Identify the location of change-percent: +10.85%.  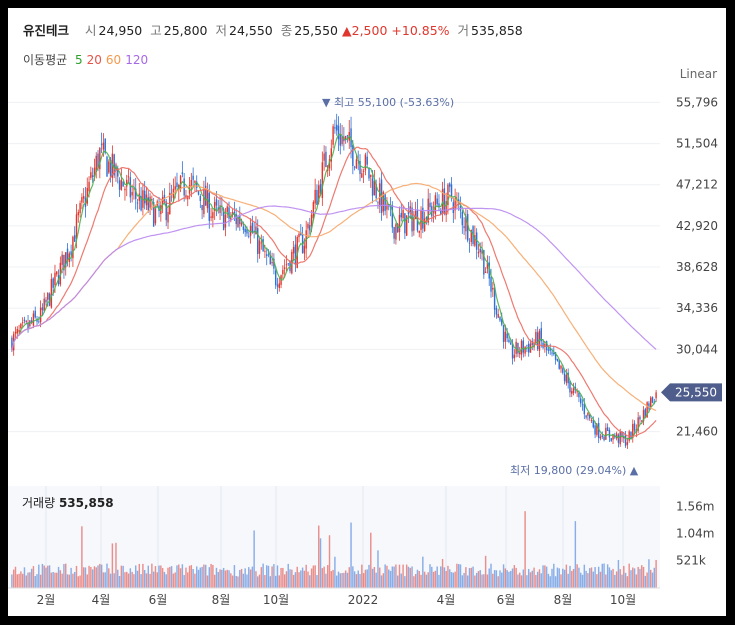
(420, 30).